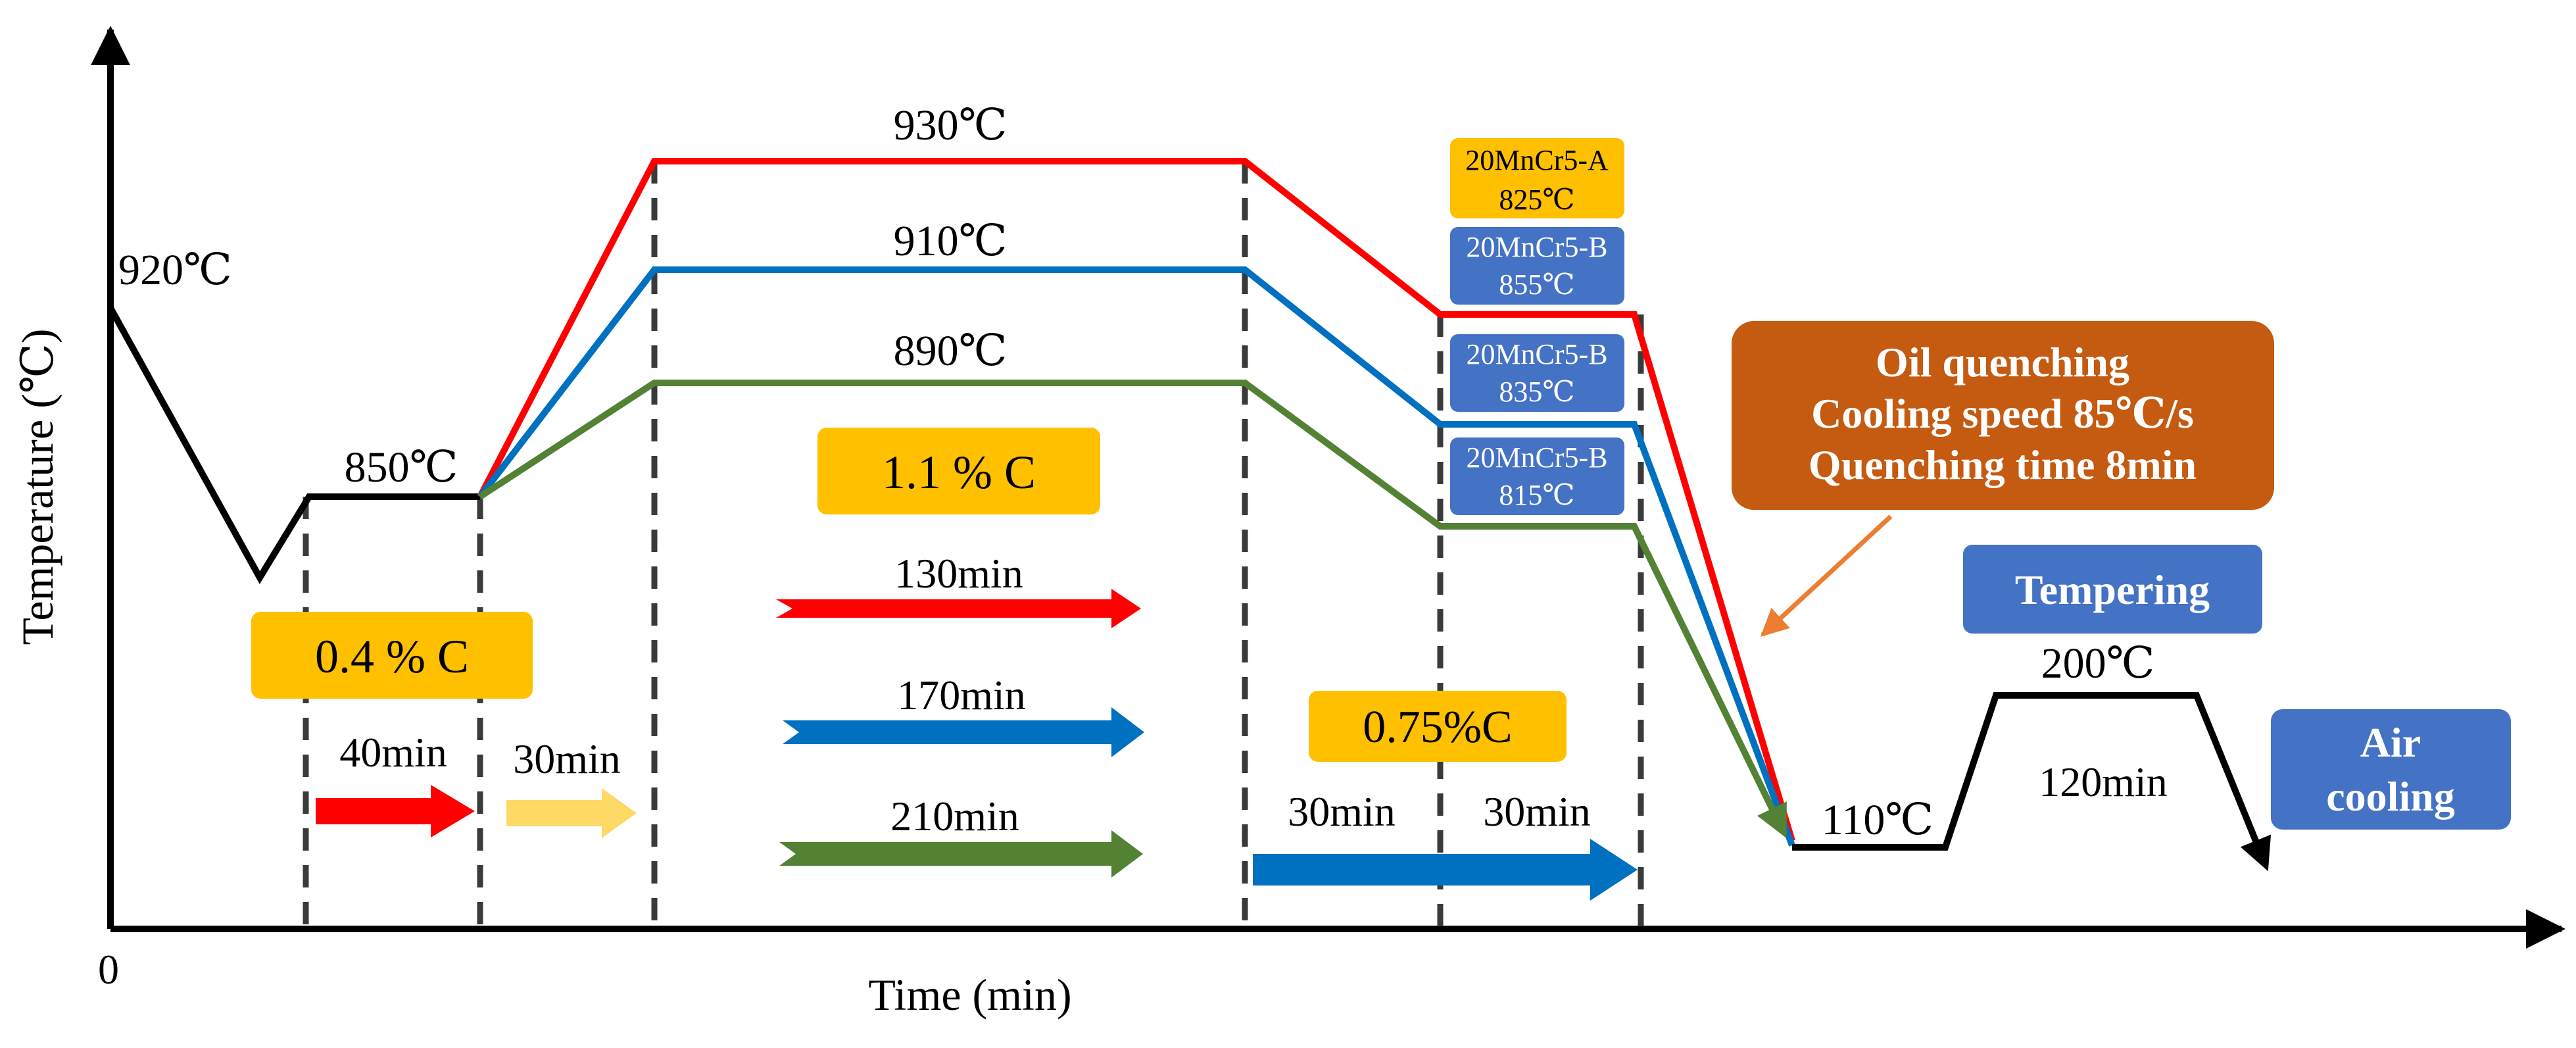 The height and width of the screenshot is (1048, 2576). Describe the element at coordinates (1446, 870) in the screenshot. I see `arrow-60min-diffusion` at that location.